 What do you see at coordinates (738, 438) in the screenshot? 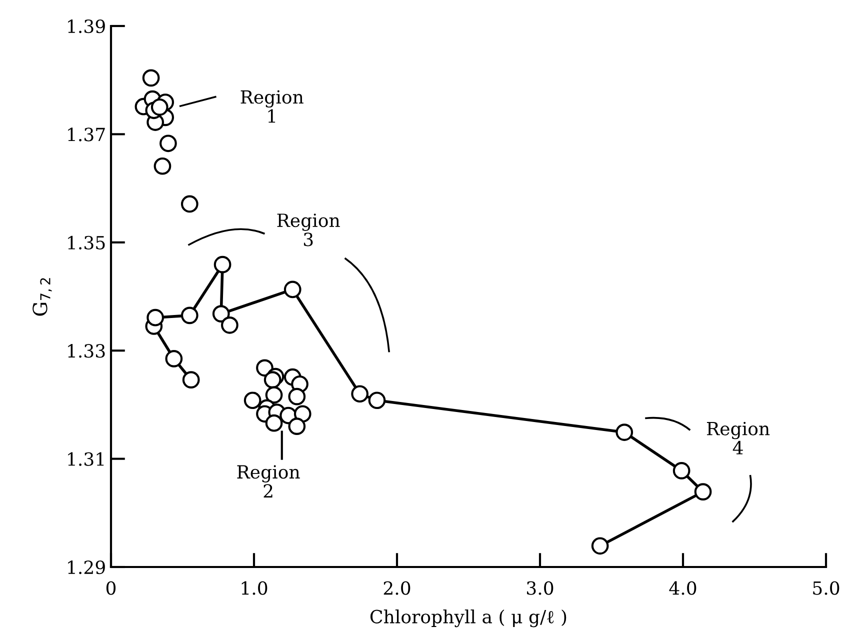
I see `annotation: Region 4` at bounding box center [738, 438].